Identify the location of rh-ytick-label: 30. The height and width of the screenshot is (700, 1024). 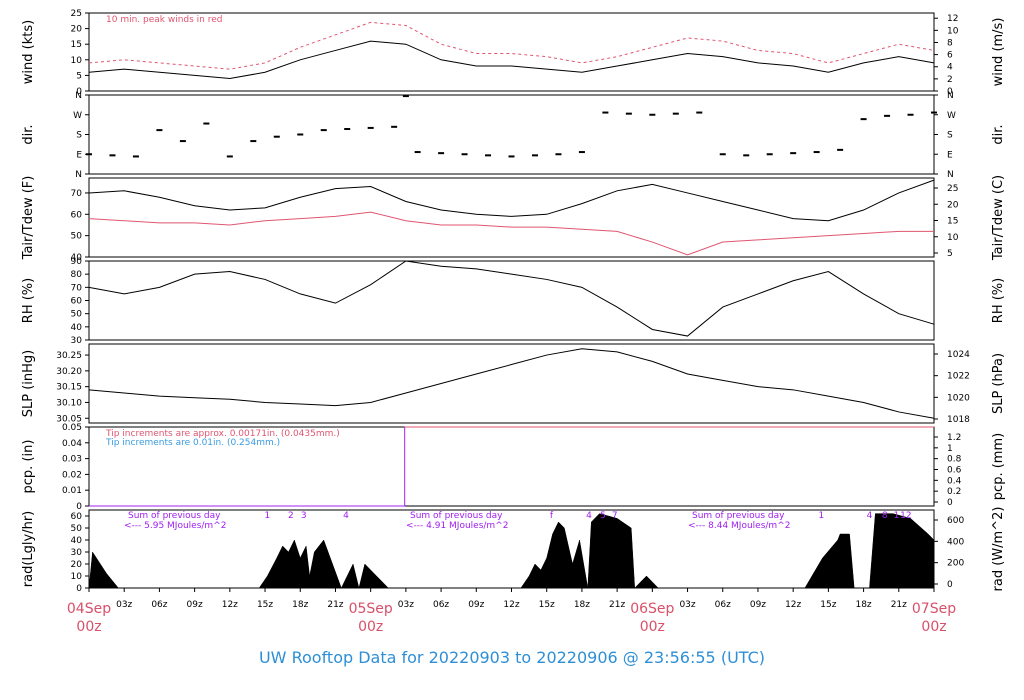
(77, 341).